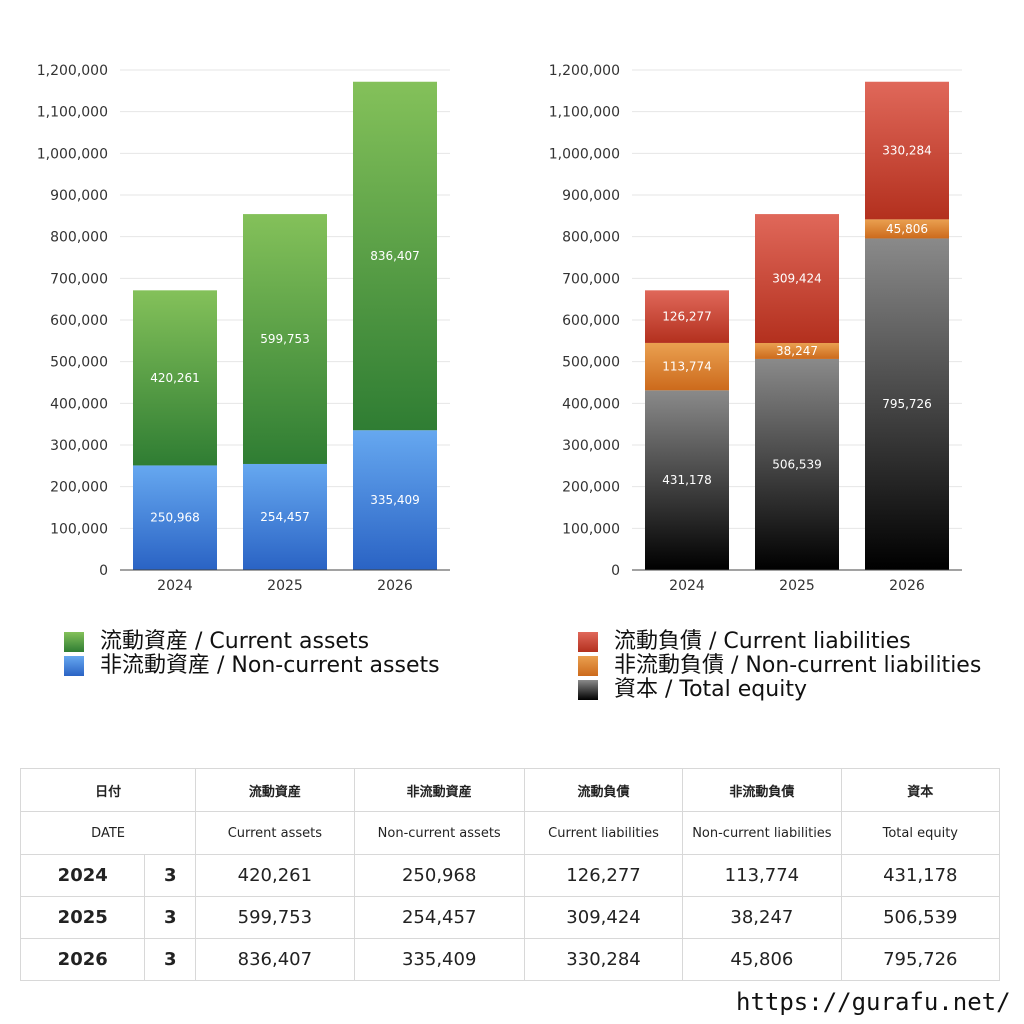 This screenshot has height=1024, width=1024. I want to click on bar-data-label: 836,407, so click(395, 256).